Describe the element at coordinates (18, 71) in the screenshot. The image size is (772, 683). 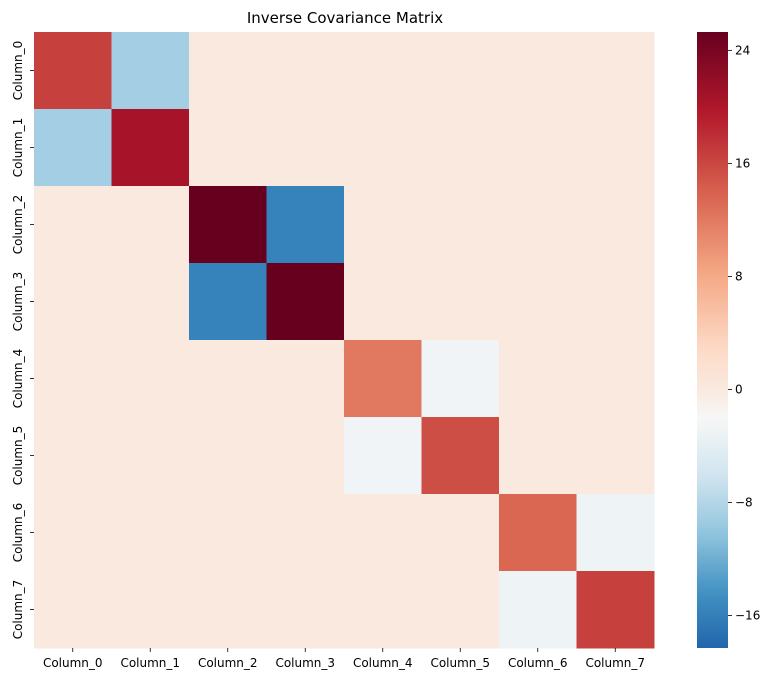
I see `y-tick-label: Column_0` at that location.